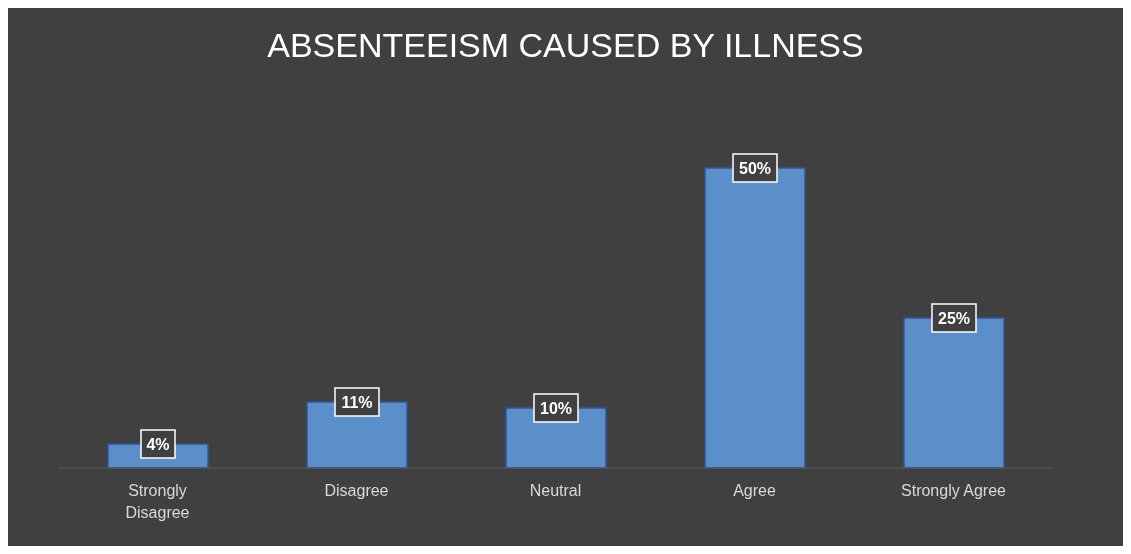 The width and height of the screenshot is (1131, 554). I want to click on x-tick-label: Agree, so click(754, 490).